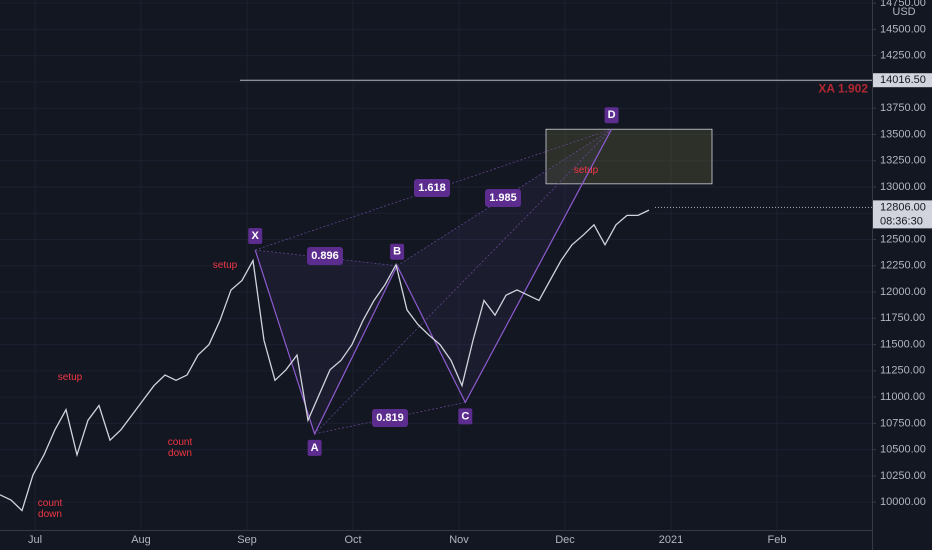 The height and width of the screenshot is (550, 932). What do you see at coordinates (35, 540) in the screenshot?
I see `x-tick-label: Jul` at bounding box center [35, 540].